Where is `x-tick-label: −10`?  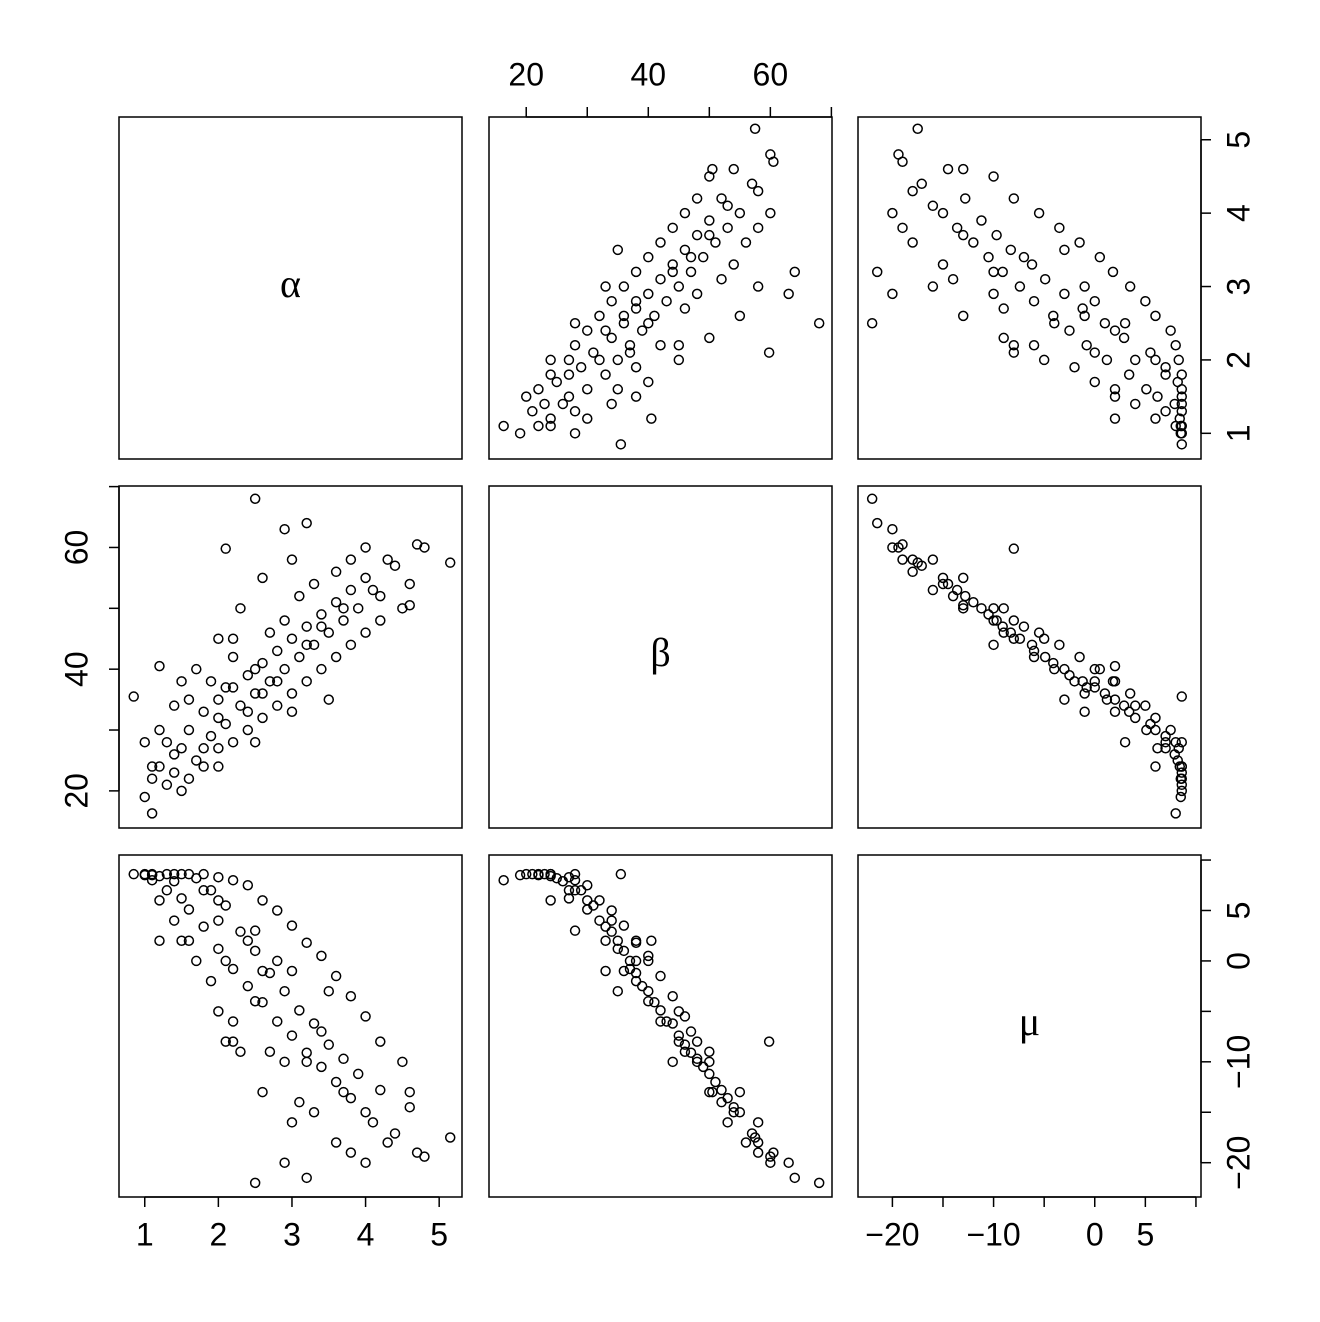
x-tick-label: −10 is located at coordinates (993, 1234).